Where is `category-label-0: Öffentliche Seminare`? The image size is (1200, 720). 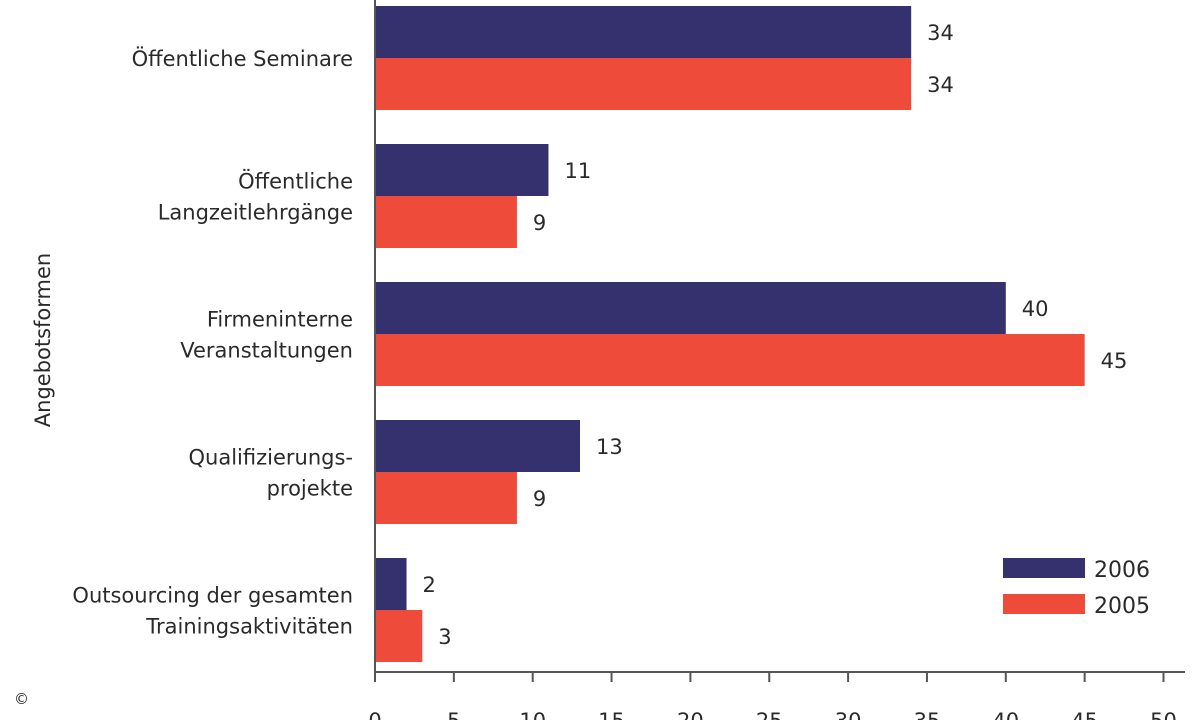
category-label-0: Öffentliche Seminare is located at coordinates (242, 58).